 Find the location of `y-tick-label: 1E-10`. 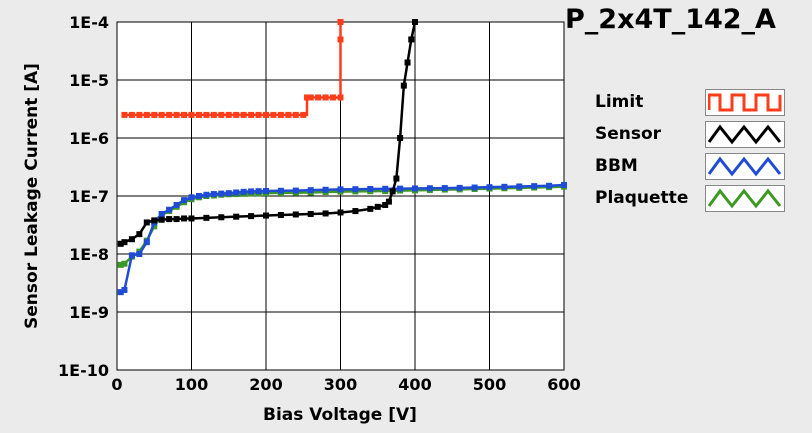

y-tick-label: 1E-10 is located at coordinates (83, 370).